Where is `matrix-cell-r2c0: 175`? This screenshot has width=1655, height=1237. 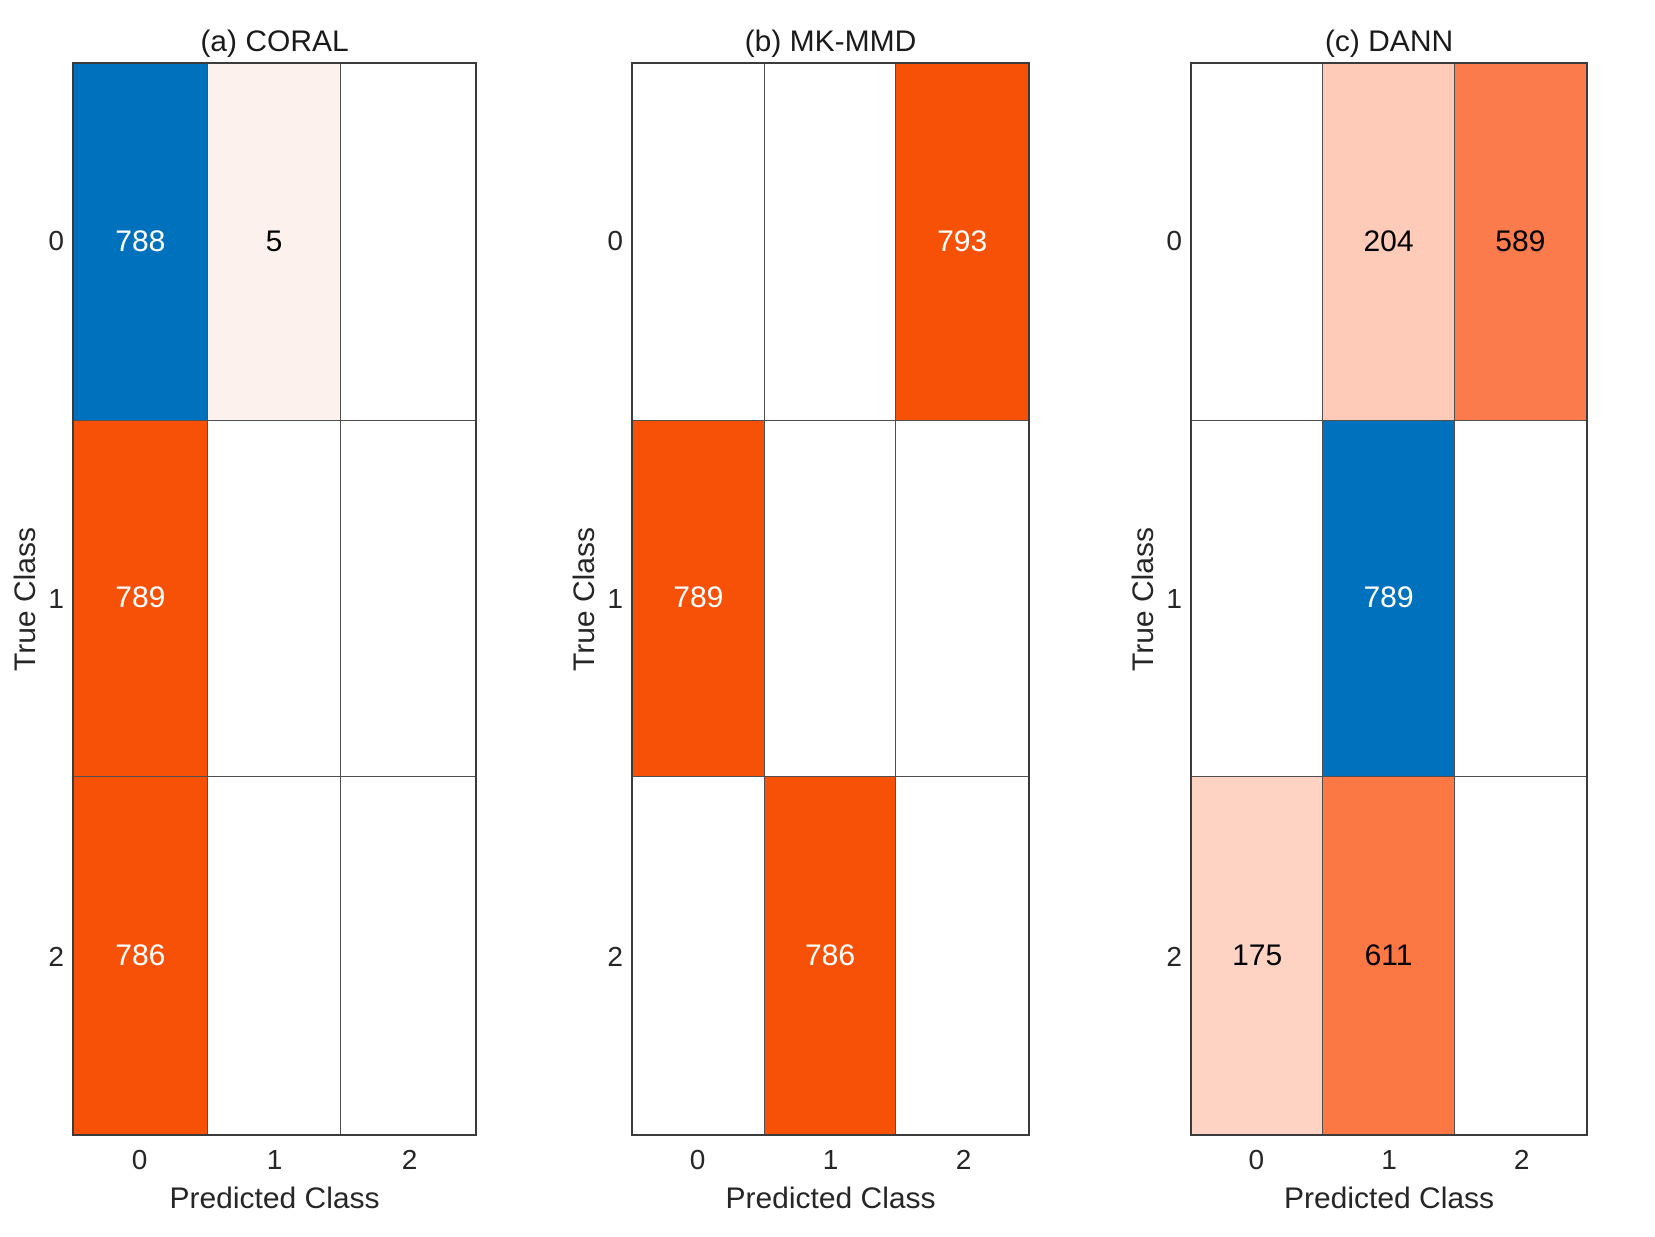
matrix-cell-r2c0: 175 is located at coordinates (1258, 955).